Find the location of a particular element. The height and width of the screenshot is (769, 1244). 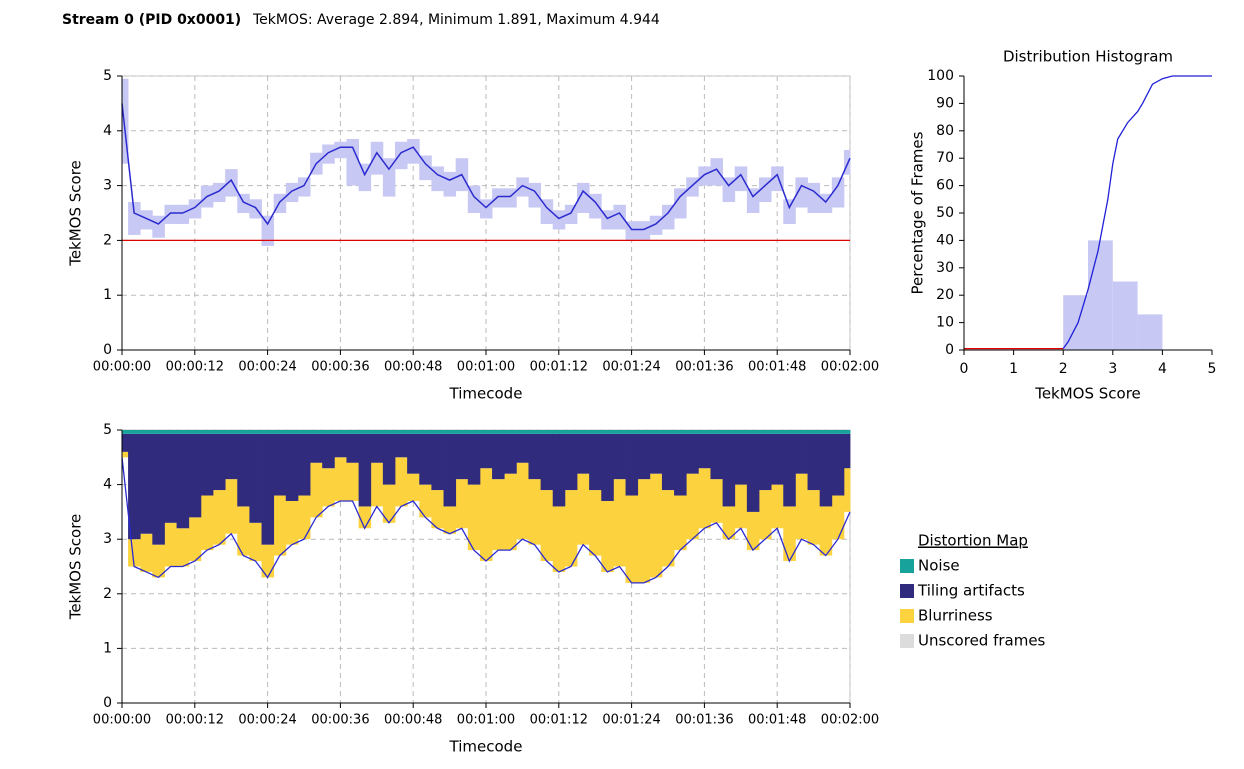

score-outline is located at coordinates (486, 520).